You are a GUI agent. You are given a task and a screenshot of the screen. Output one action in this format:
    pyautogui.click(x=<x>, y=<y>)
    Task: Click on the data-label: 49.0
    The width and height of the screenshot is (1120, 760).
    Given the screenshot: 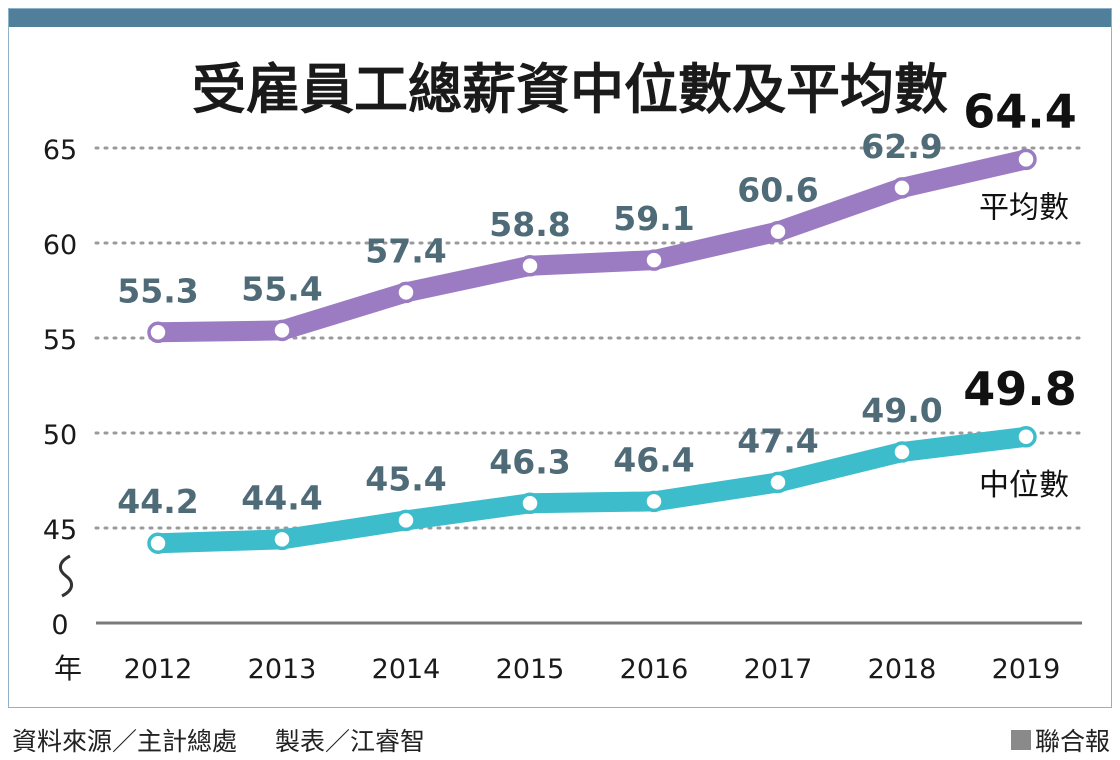 What is the action you would take?
    pyautogui.click(x=901, y=410)
    